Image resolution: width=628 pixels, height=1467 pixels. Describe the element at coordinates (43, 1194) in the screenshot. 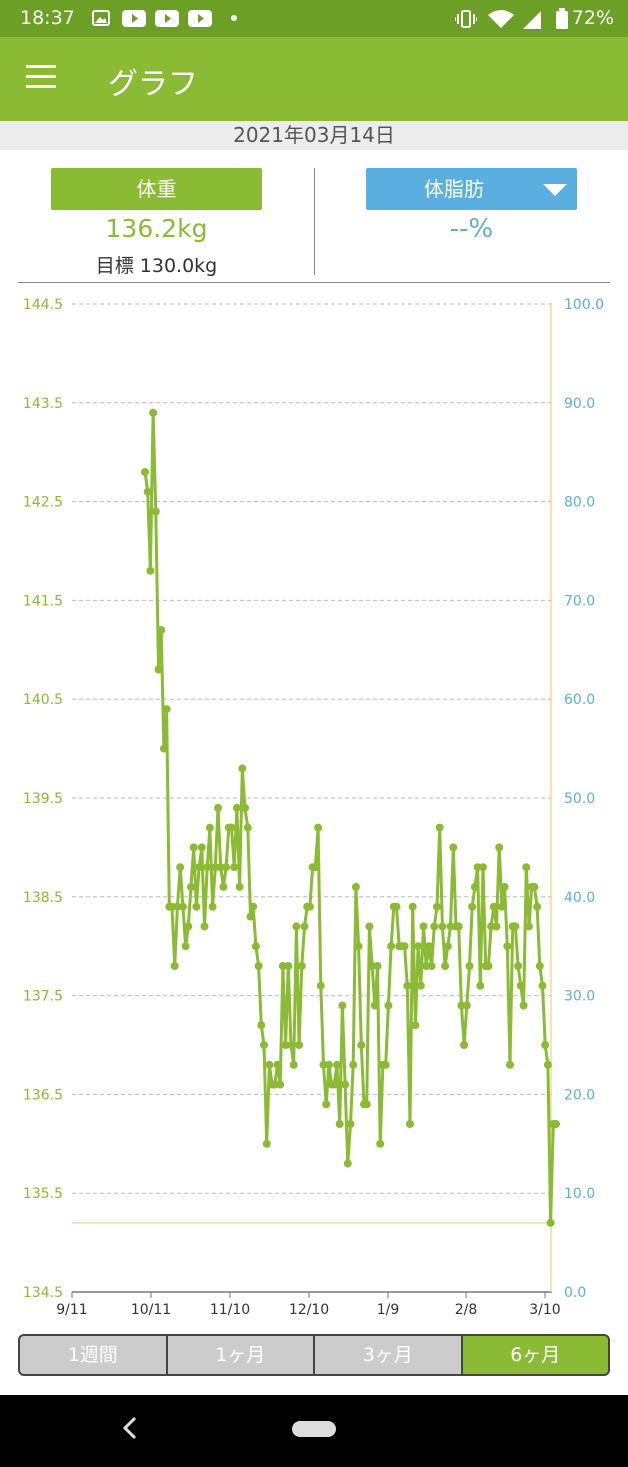

I see `left-axis-tick-label: 135.5` at that location.